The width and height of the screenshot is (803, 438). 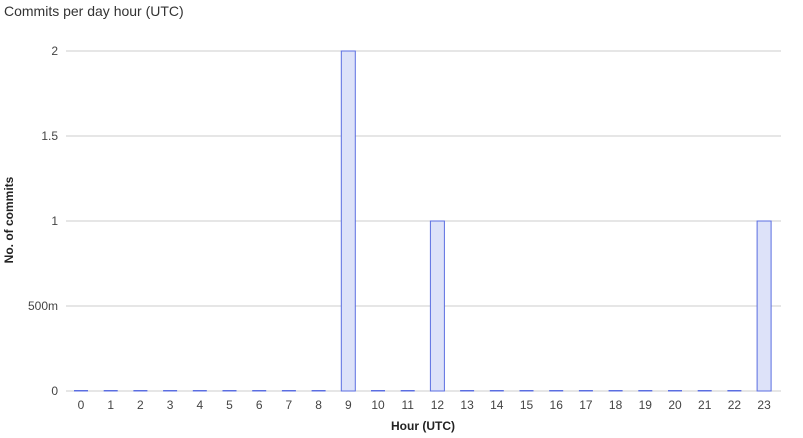 I want to click on x-tick-label: 2, so click(x=140, y=405).